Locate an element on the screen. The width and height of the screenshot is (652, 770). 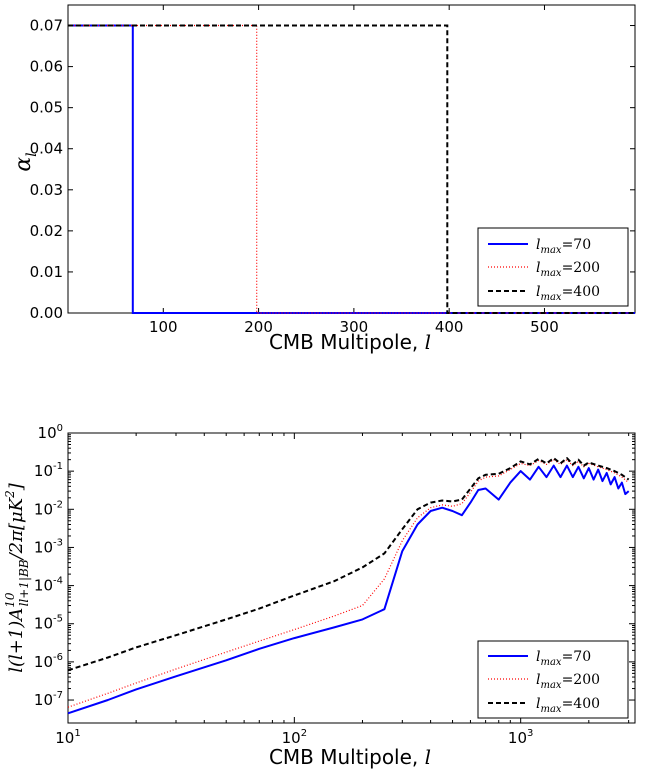
top-x-tick-label: 100 is located at coordinates (163, 327).